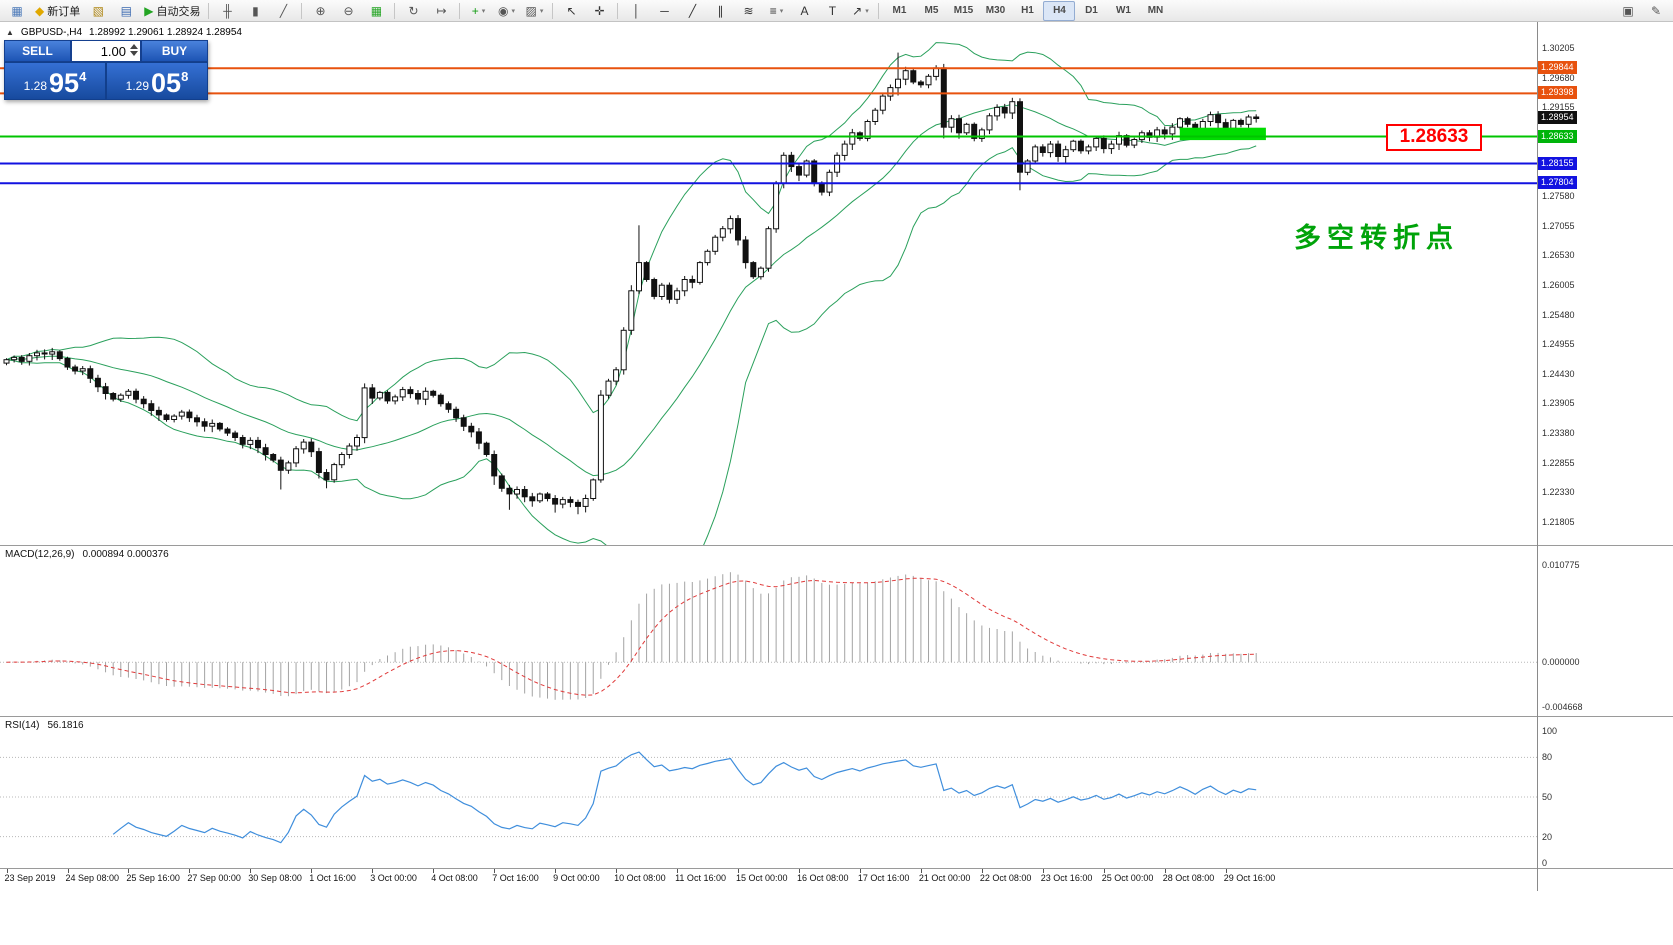 The height and width of the screenshot is (945, 1673). I want to click on chart-window-icon: ▣, so click(1628, 10).